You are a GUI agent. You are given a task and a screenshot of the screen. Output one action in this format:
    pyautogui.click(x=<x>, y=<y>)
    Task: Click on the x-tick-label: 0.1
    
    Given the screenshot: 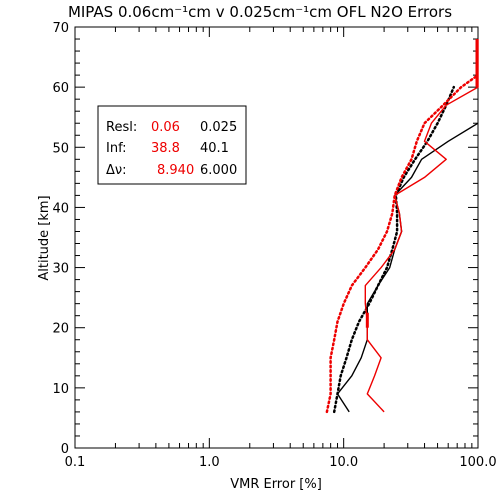 What is the action you would take?
    pyautogui.click(x=75, y=462)
    